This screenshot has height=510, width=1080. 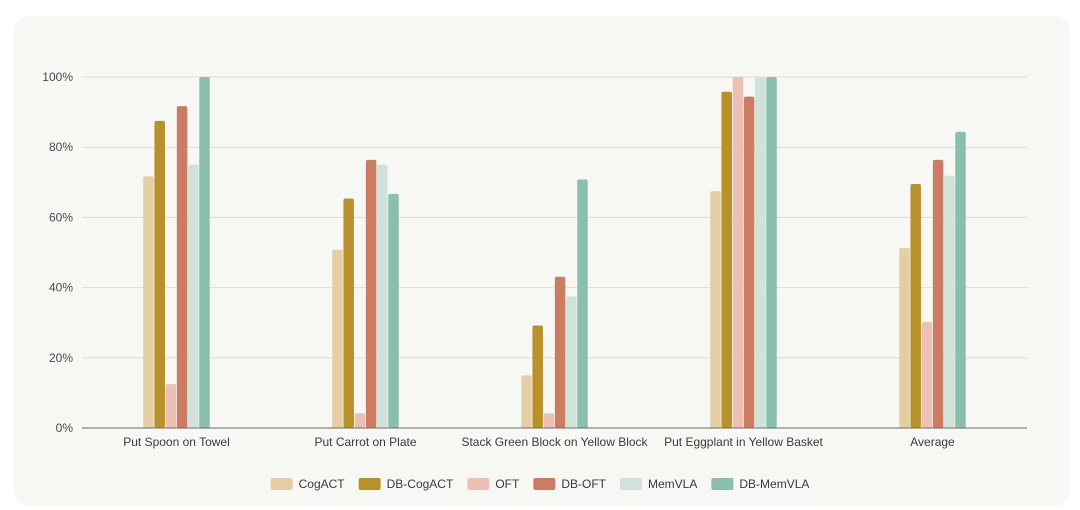 What do you see at coordinates (420, 484) in the screenshot?
I see `legend-label: DB-CogACT` at bounding box center [420, 484].